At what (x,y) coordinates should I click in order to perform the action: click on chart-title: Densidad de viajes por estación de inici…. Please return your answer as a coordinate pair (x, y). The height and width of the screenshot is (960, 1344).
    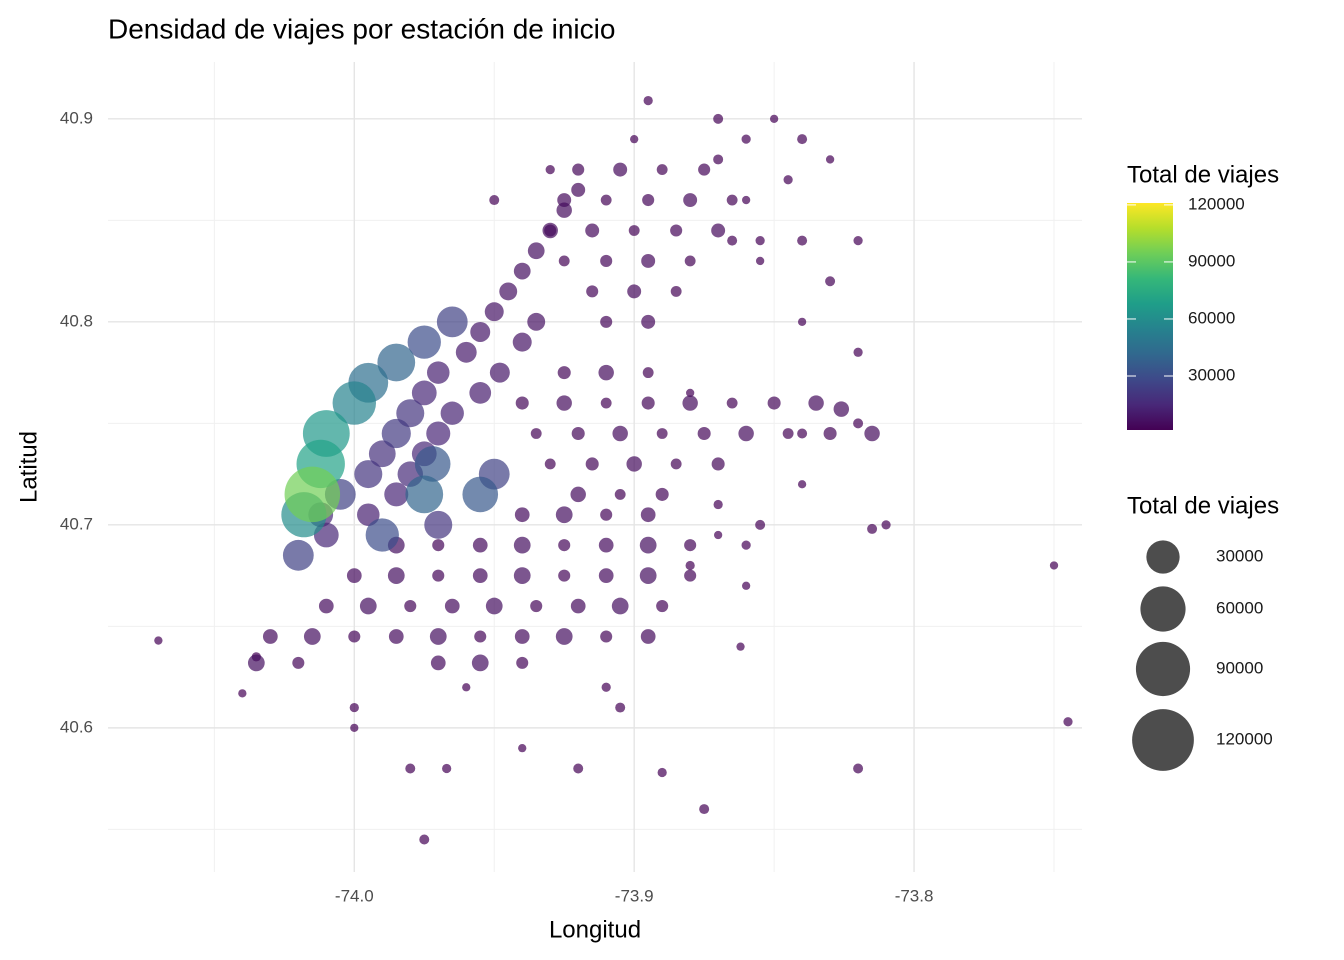
    Looking at the image, I should click on (361, 28).